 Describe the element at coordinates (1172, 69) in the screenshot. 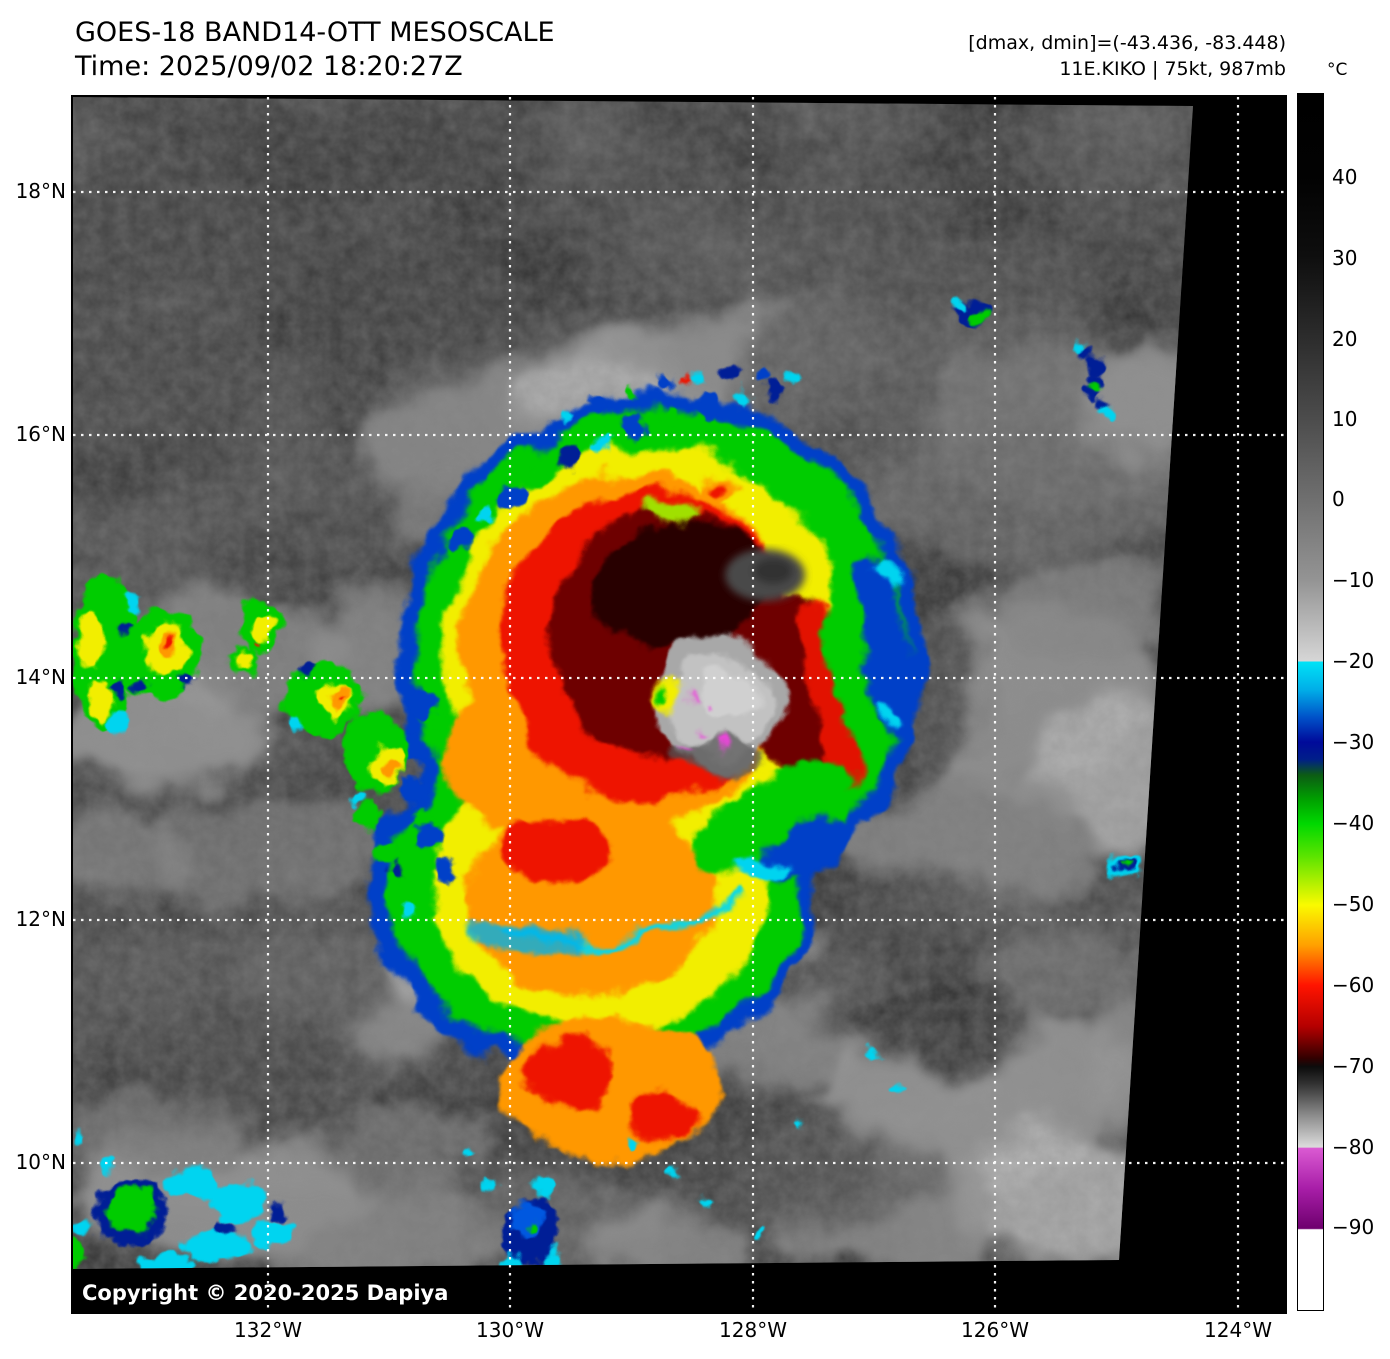

I see `storm-info: 11E.KIKO | 75kt, 987mb` at that location.